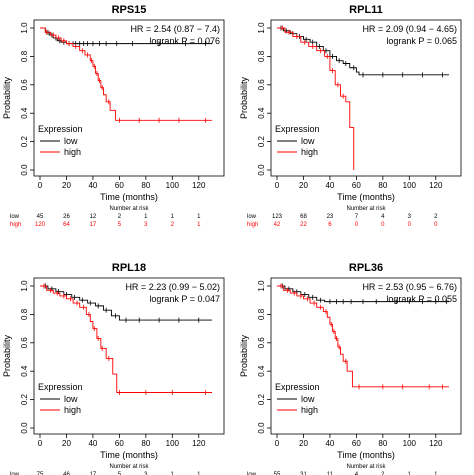  Describe the element at coordinates (129, 268) in the screenshot. I see `chart-title: RPL18` at that location.